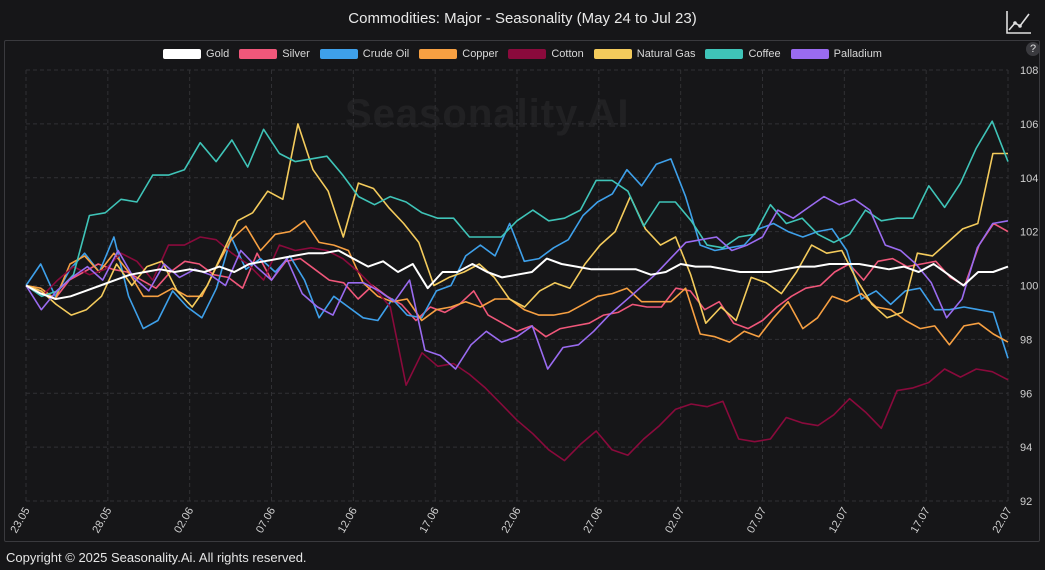  I want to click on y-tick-label: 102, so click(1029, 233).